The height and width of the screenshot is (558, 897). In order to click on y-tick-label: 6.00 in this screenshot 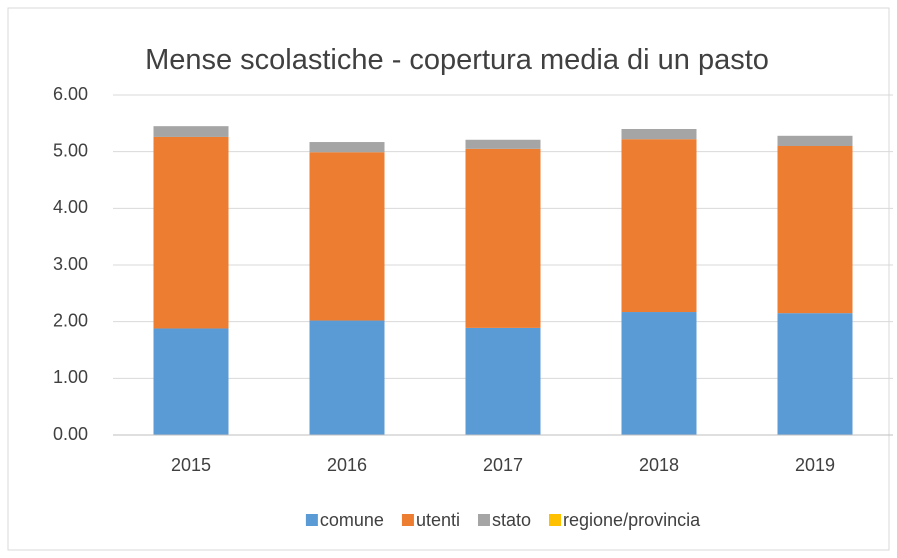, I will do `click(70, 94)`.